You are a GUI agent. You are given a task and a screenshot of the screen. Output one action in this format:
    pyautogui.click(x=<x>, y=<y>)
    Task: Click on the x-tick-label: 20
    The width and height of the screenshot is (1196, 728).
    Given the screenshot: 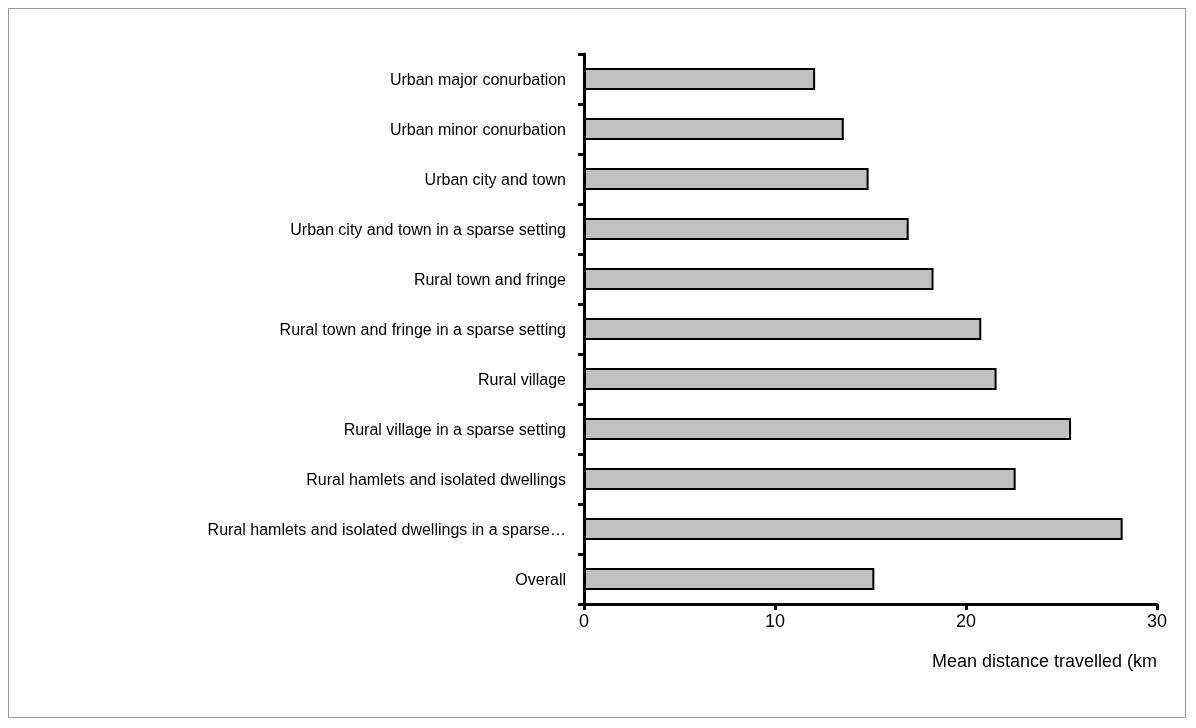 What is the action you would take?
    pyautogui.click(x=966, y=621)
    